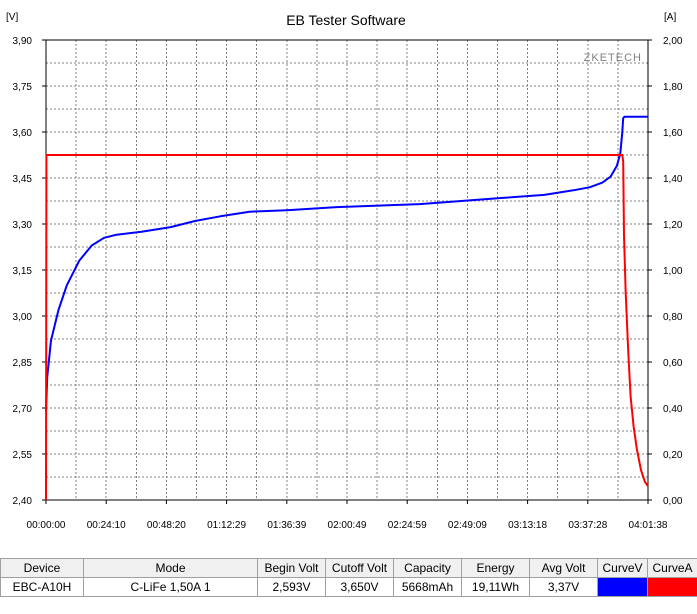  Describe the element at coordinates (42, 587) in the screenshot. I see `cell-device: EBC-A10H` at that location.